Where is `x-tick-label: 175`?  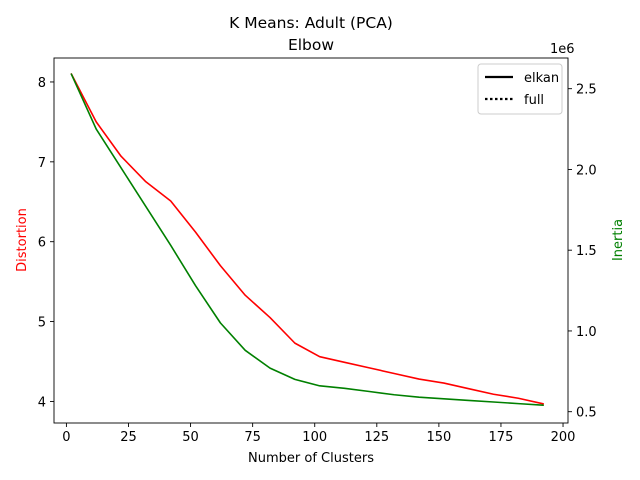 x-tick-label: 175 is located at coordinates (501, 437).